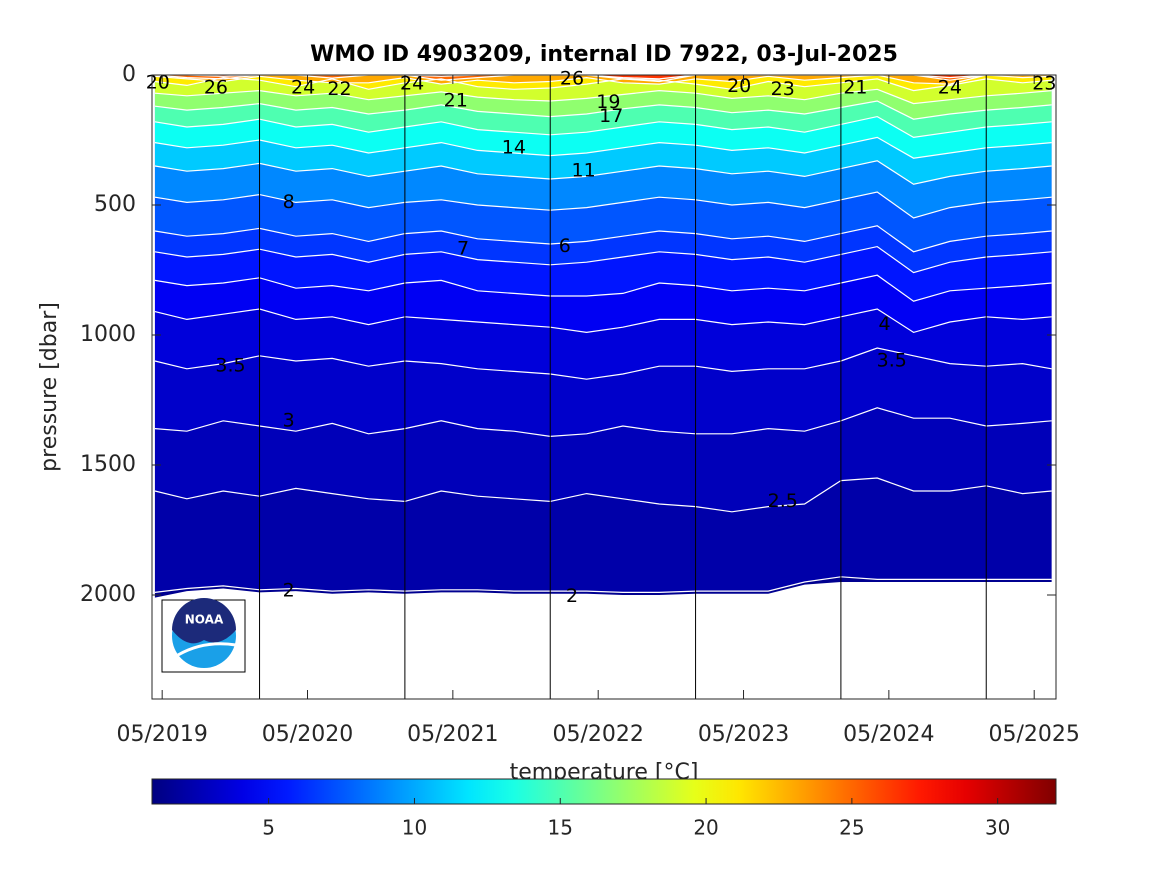 This screenshot has height=879, width=1167. I want to click on contour-label: 19, so click(608, 102).